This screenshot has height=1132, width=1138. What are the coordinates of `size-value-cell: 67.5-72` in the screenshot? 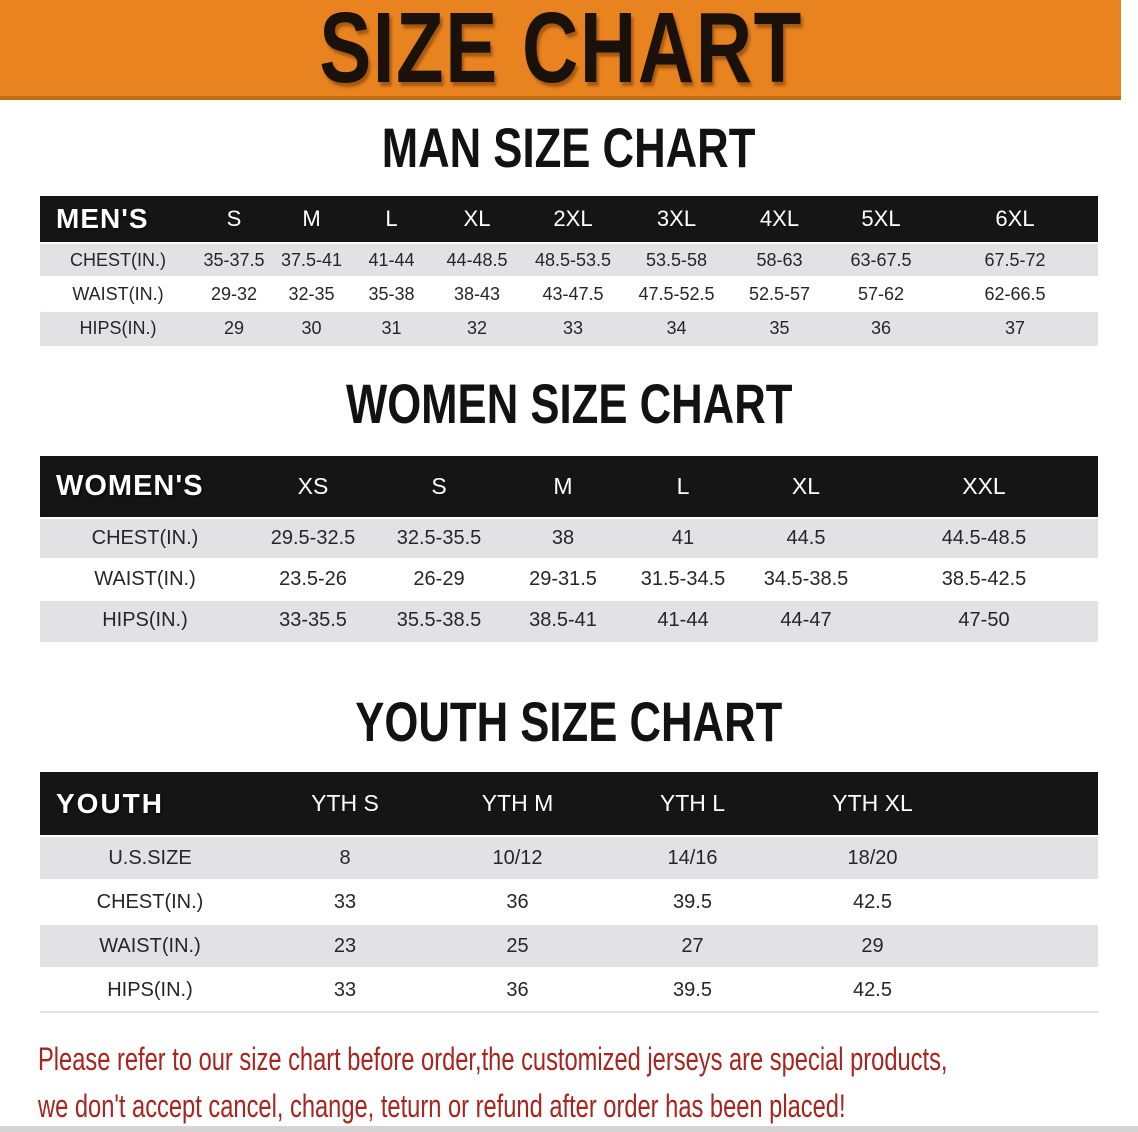 It's located at (1015, 259).